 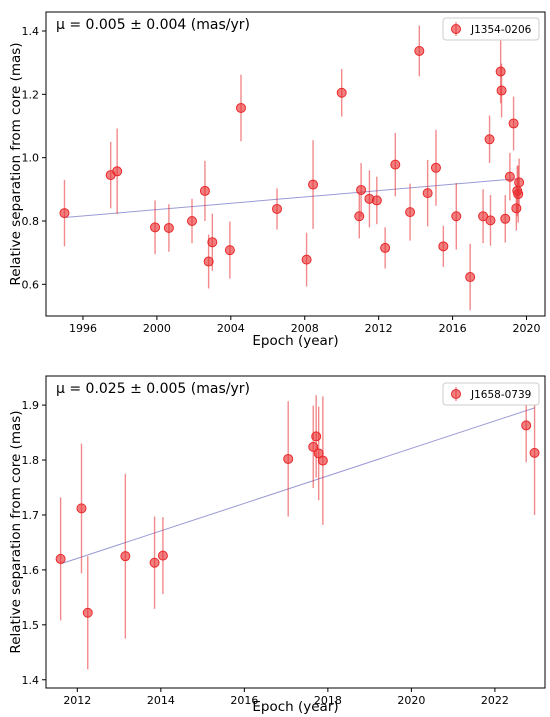 What do you see at coordinates (31, 515) in the screenshot?
I see `y-tick-label: 1.7` at bounding box center [31, 515].